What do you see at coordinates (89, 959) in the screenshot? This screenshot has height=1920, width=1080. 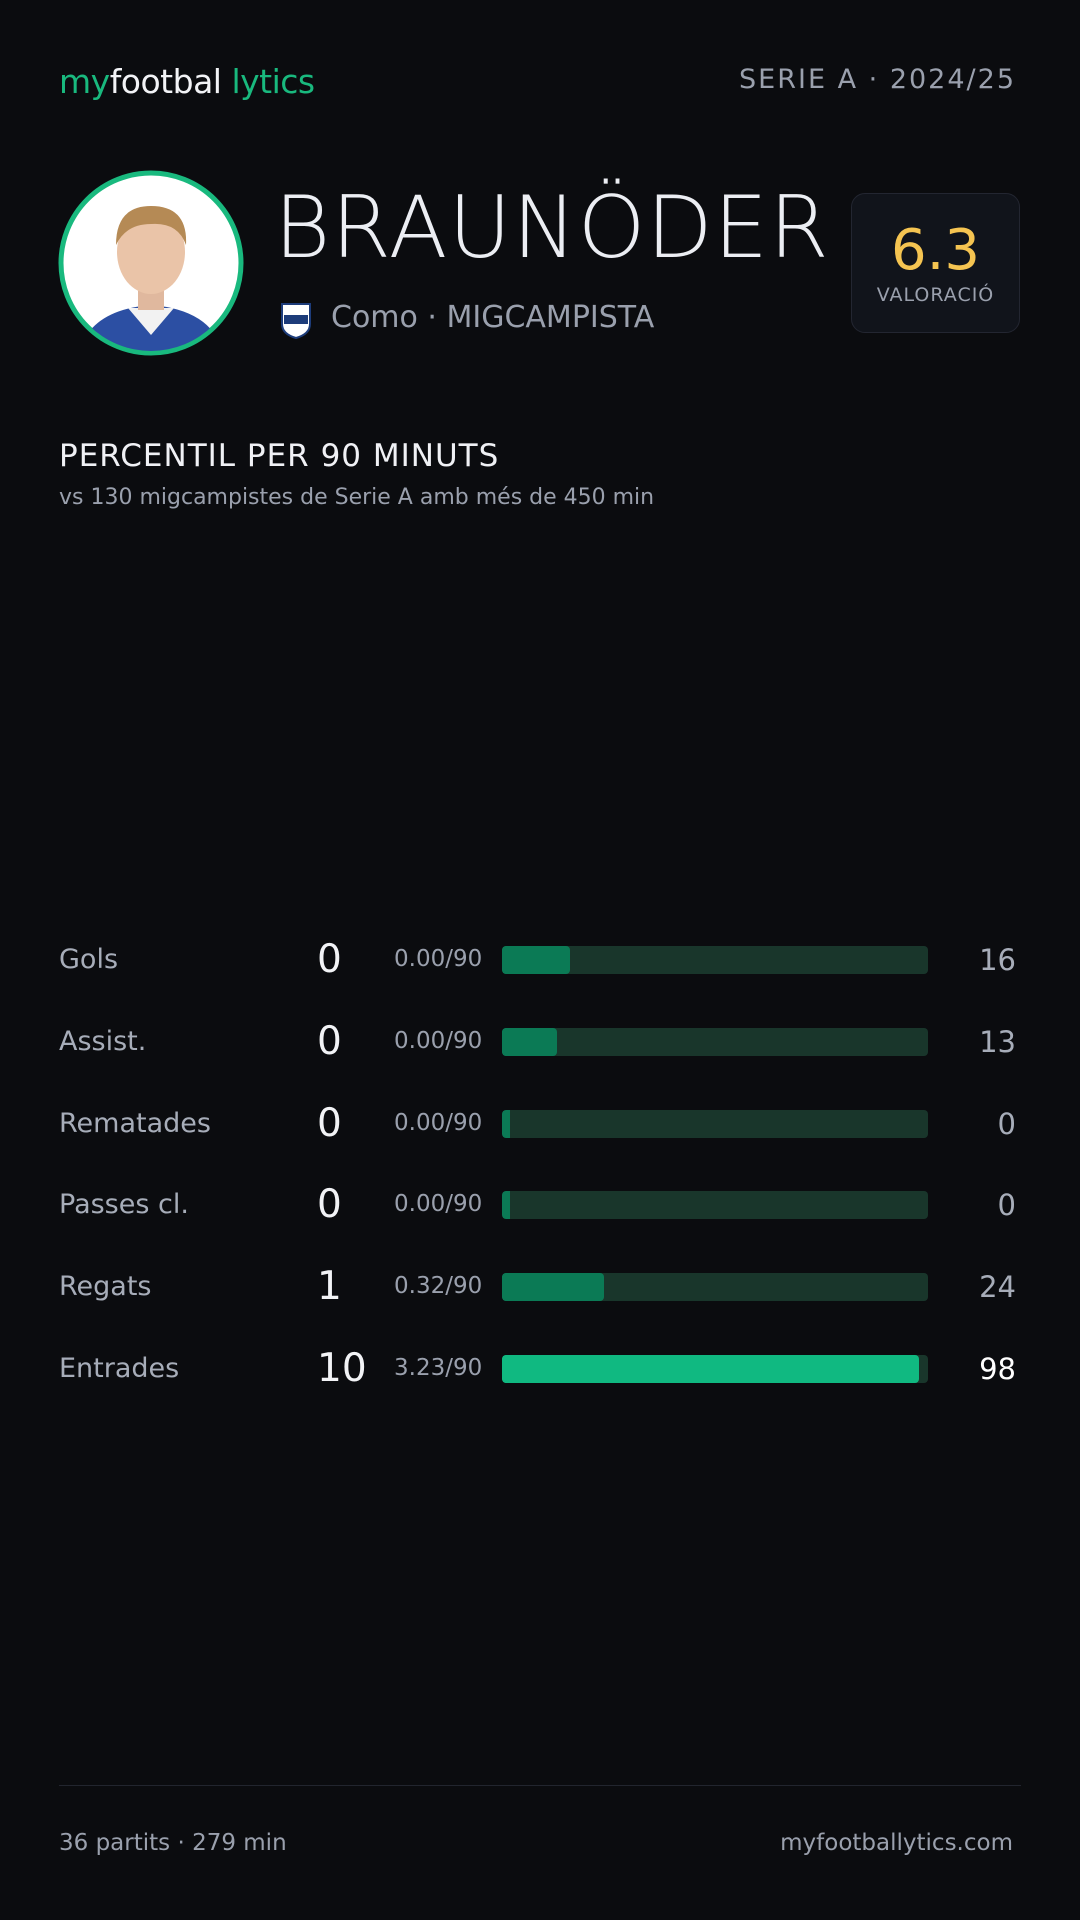 I see `stat-label: Gols` at bounding box center [89, 959].